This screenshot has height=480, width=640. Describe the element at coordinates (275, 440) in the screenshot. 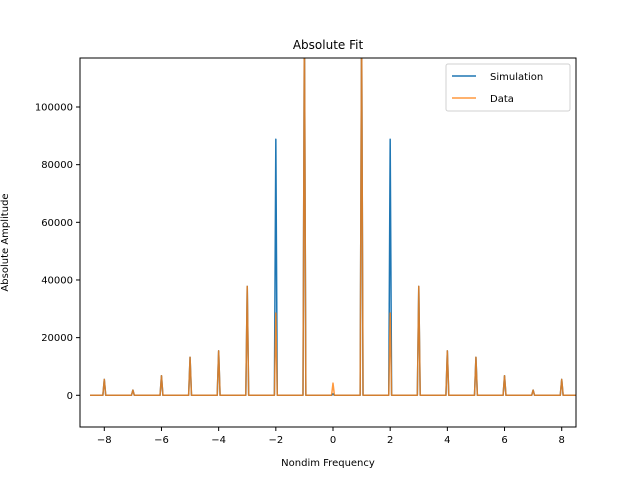

I see `x-tick-label: −2` at that location.